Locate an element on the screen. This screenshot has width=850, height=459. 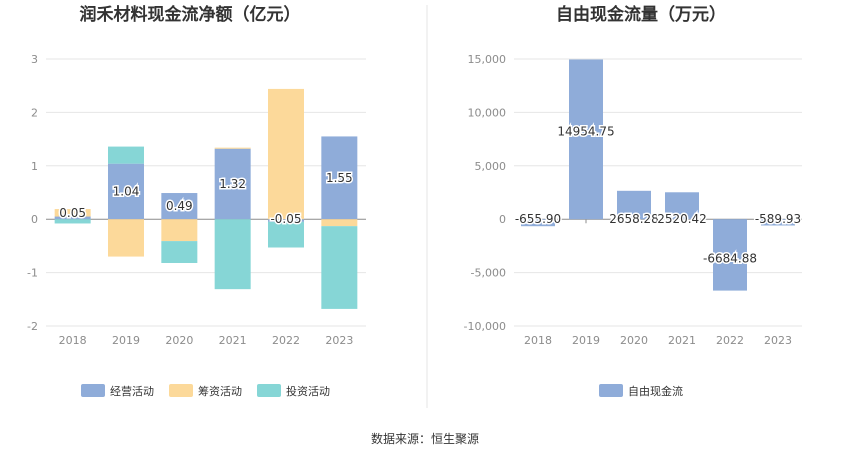
y-tick-label: 1 is located at coordinates (34, 166).